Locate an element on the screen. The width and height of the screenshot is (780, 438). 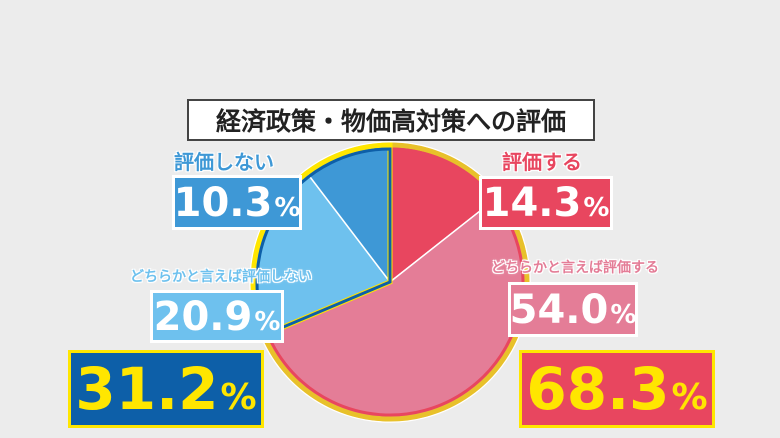
label-dochira-shinai: どちらかと言えば評価しない is located at coordinates (221, 277).